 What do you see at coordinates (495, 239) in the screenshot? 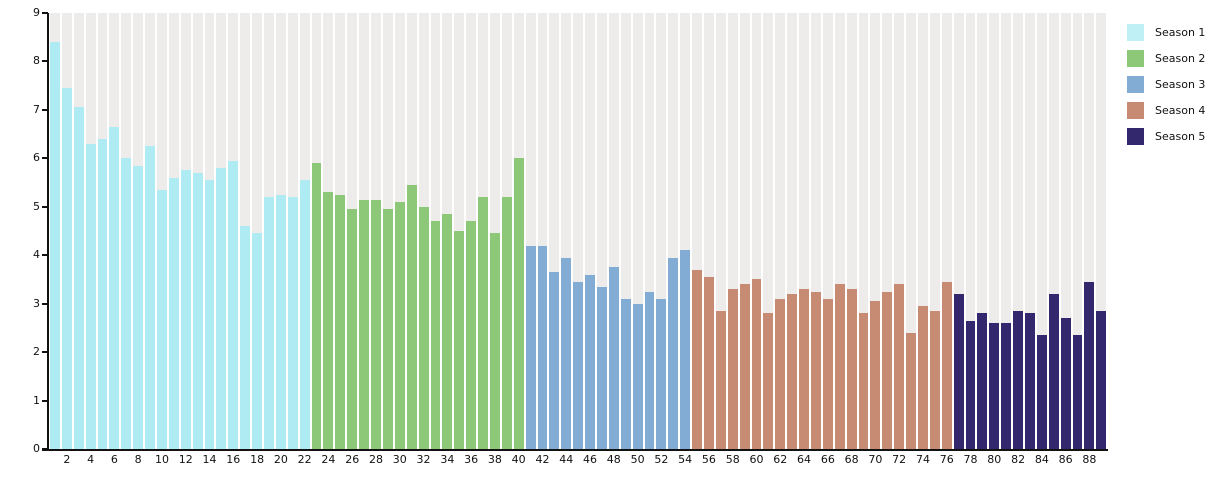
I see `bar-slot: 38` at bounding box center [495, 239].